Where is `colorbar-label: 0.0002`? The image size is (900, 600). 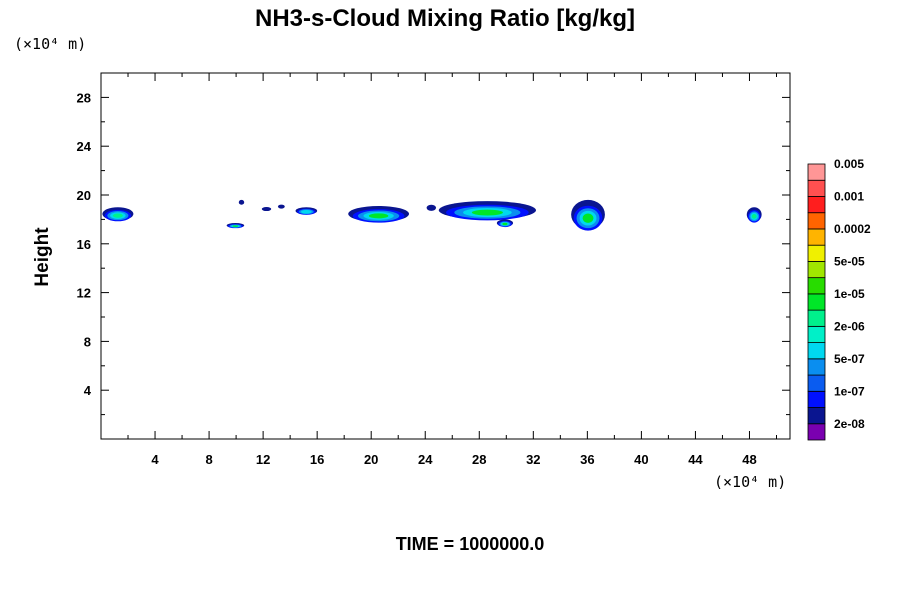
colorbar-label: 0.0002 is located at coordinates (852, 229).